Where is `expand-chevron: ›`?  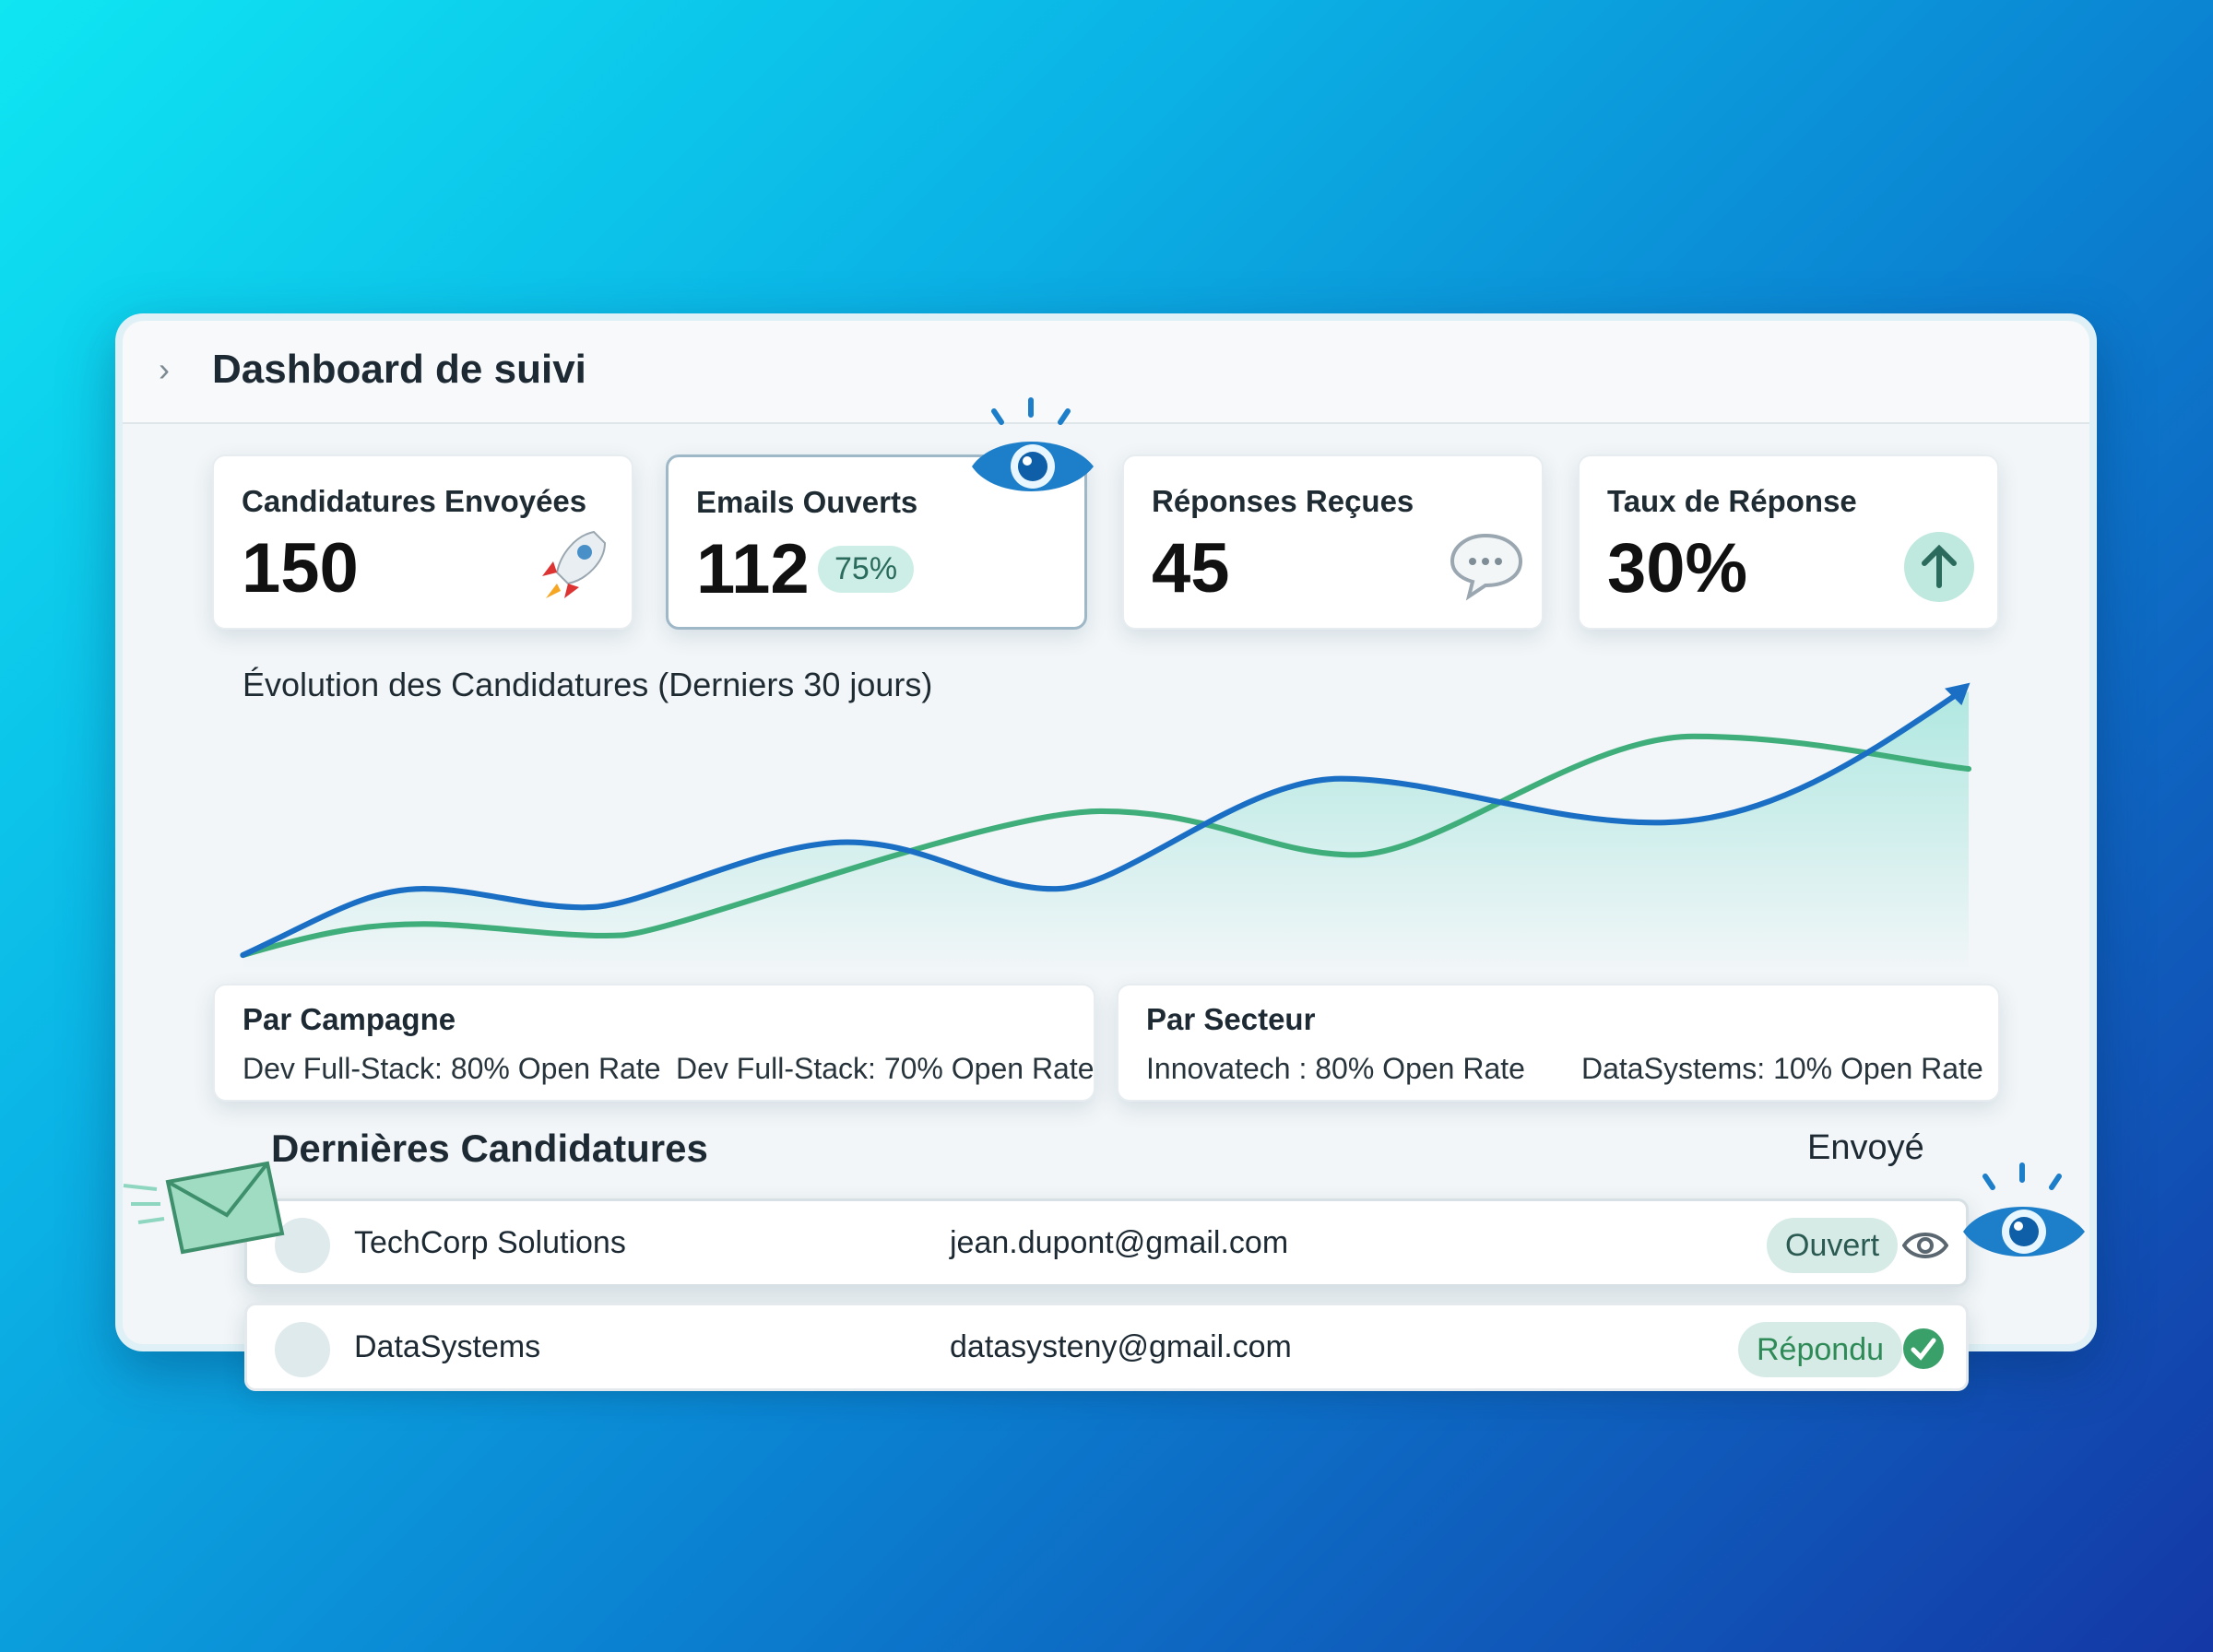 expand-chevron: › is located at coordinates (164, 369).